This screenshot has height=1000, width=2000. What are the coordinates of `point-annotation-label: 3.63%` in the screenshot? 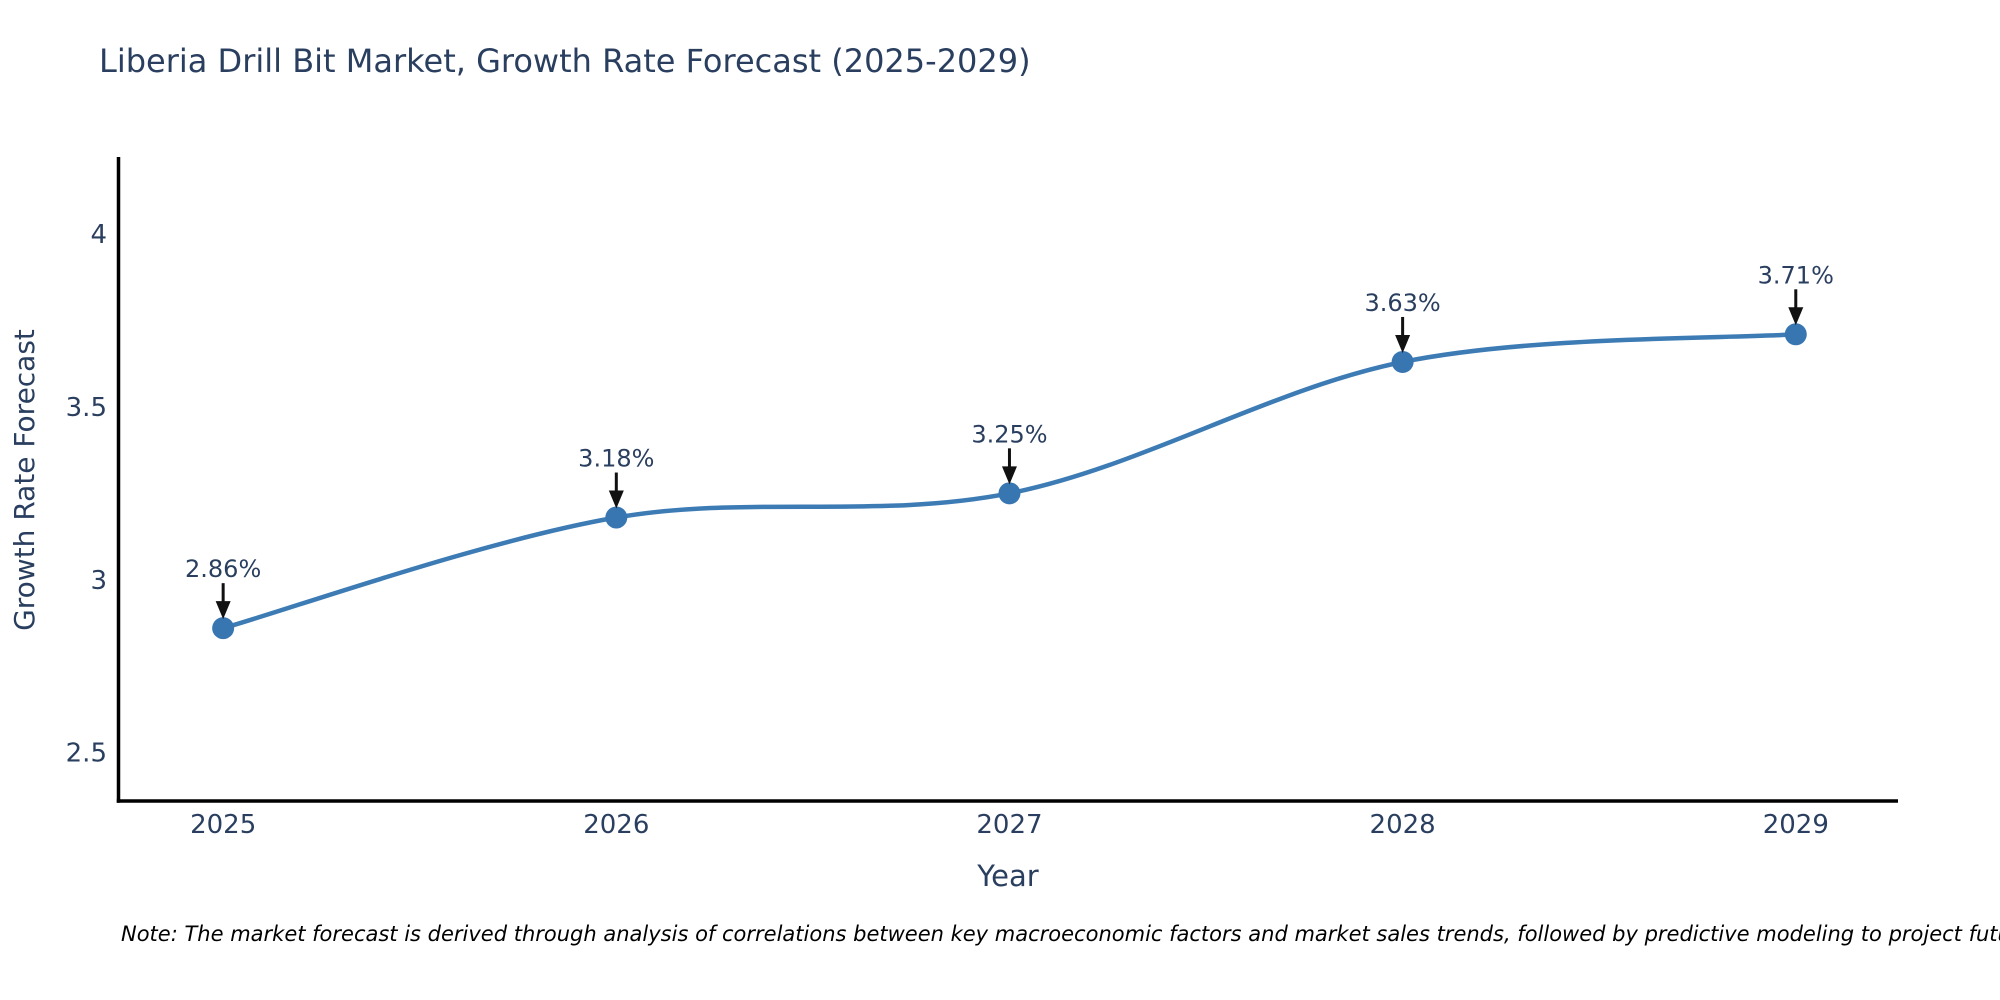 It's located at (1402, 303).